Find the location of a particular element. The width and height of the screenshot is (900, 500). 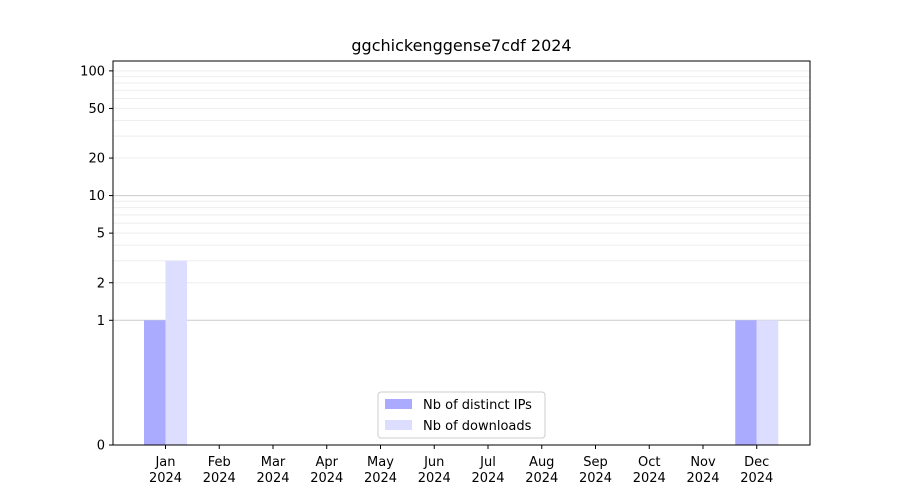

x-tick-label-month: Dec is located at coordinates (756, 462).